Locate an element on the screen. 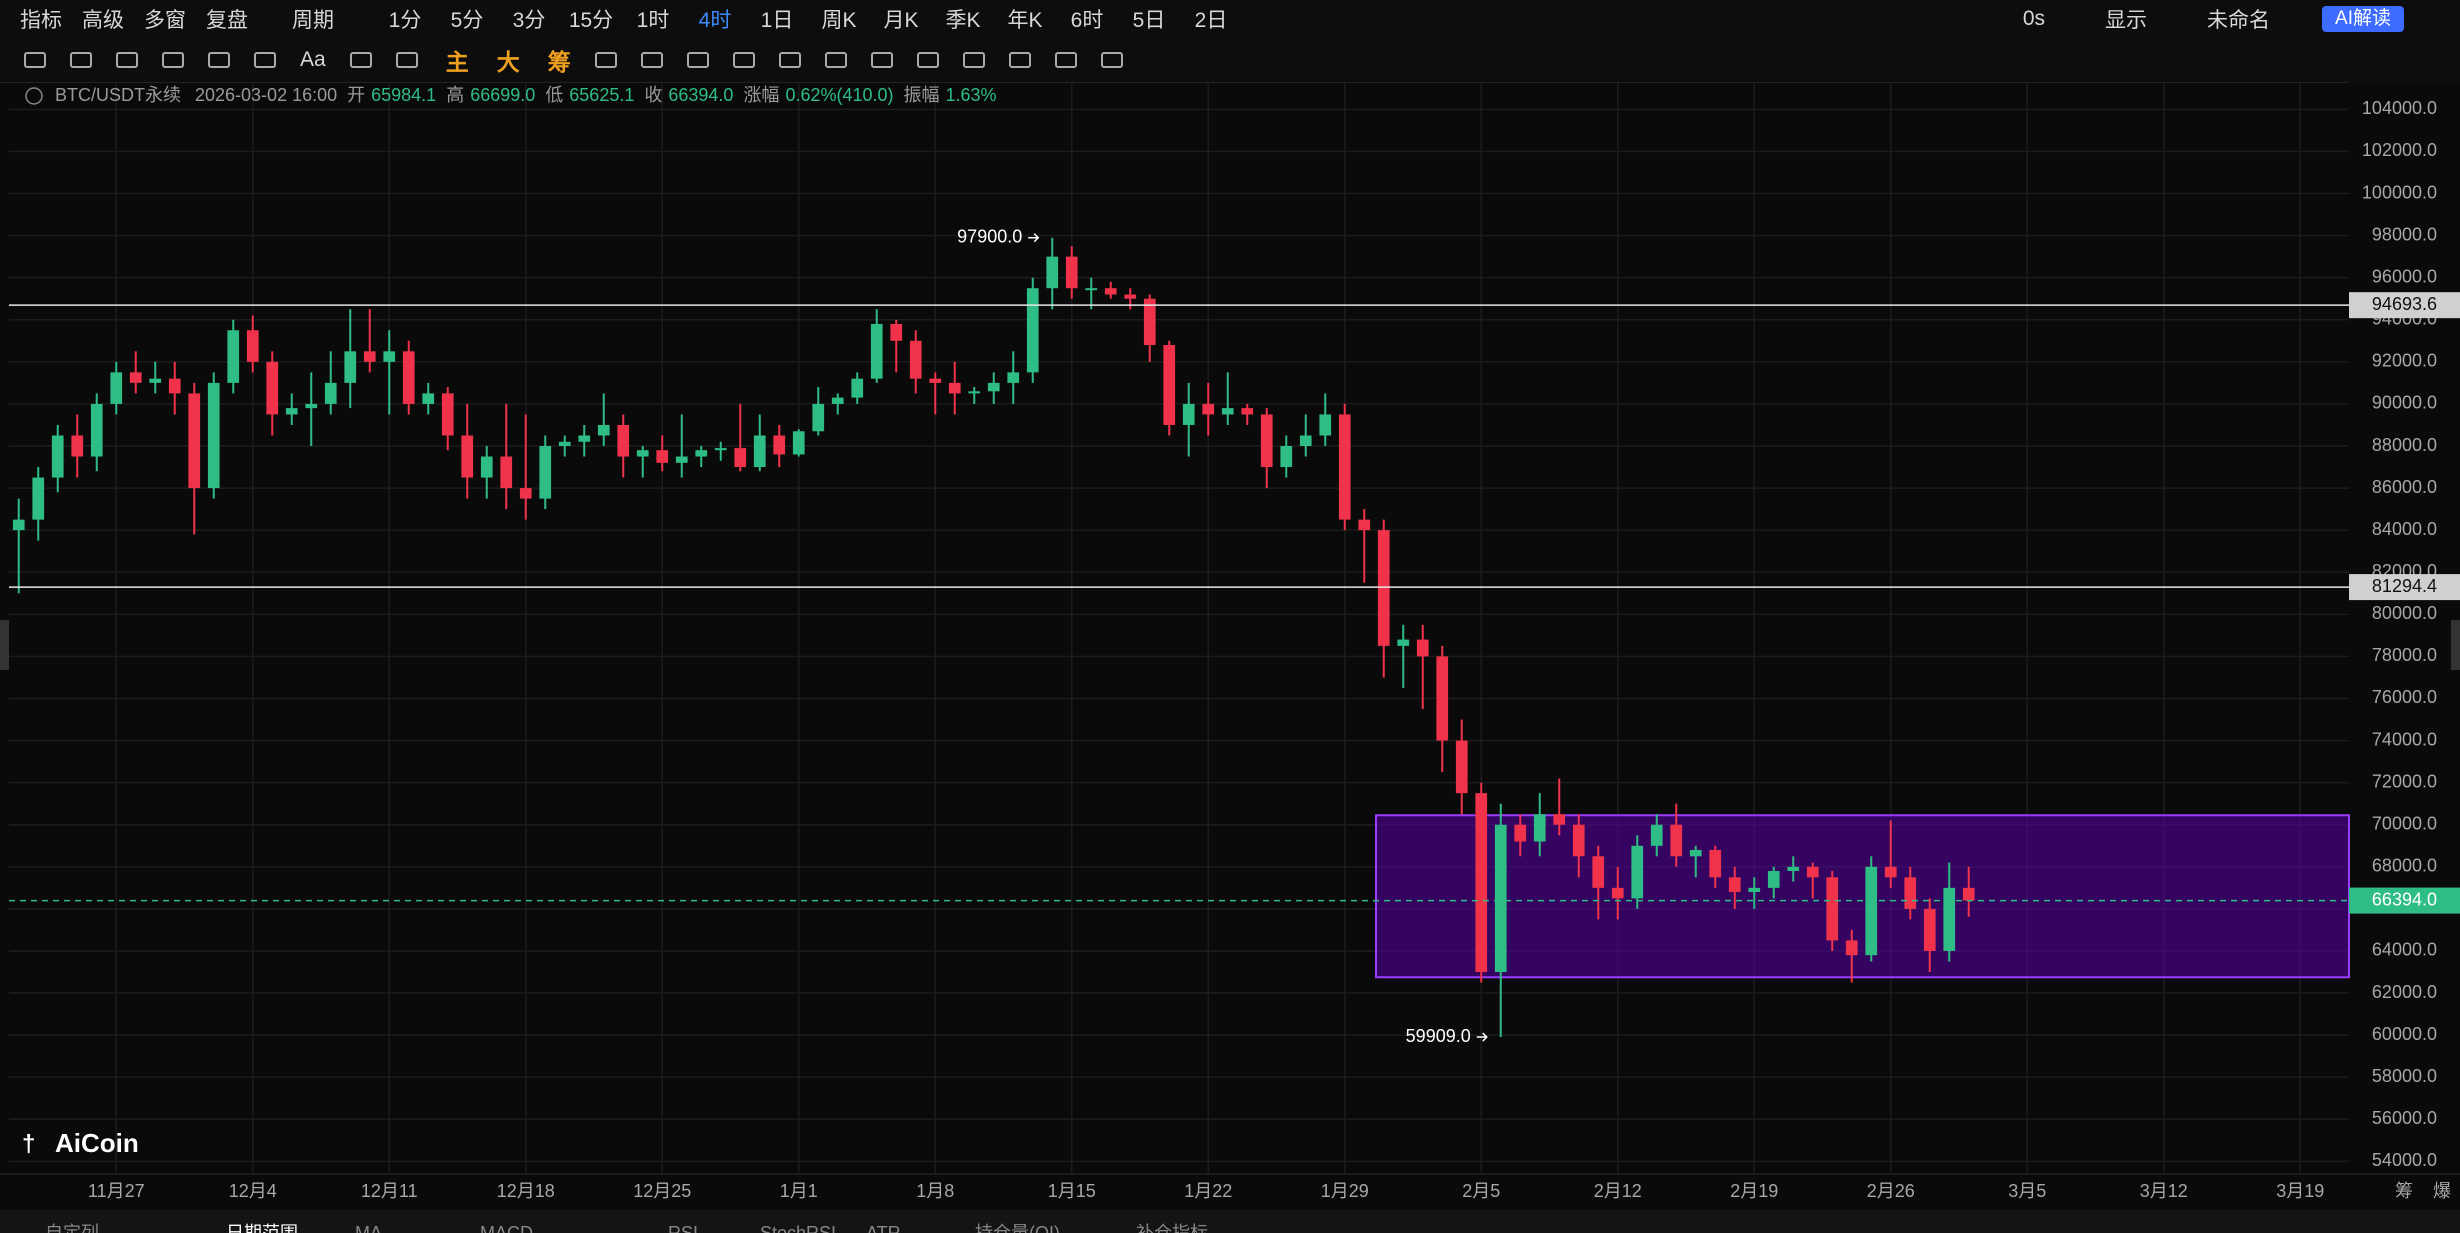 Image resolution: width=2460 pixels, height=1233 pixels. info-item: 65625.1 is located at coordinates (601, 95).